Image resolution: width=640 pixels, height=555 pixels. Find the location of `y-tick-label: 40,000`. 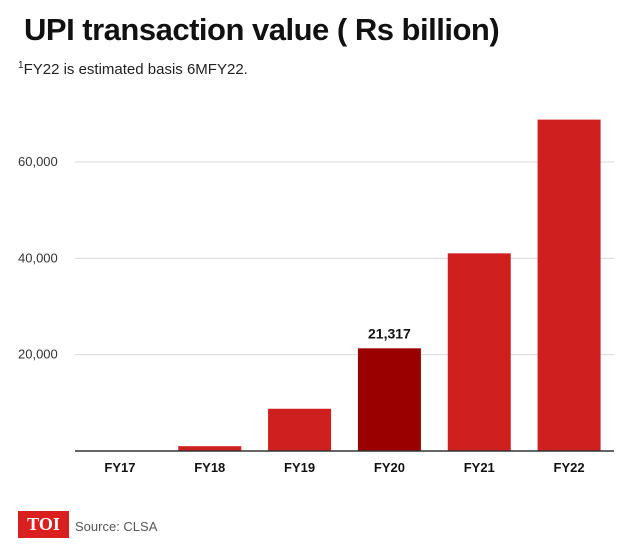

y-tick-label: 40,000 is located at coordinates (38, 257).